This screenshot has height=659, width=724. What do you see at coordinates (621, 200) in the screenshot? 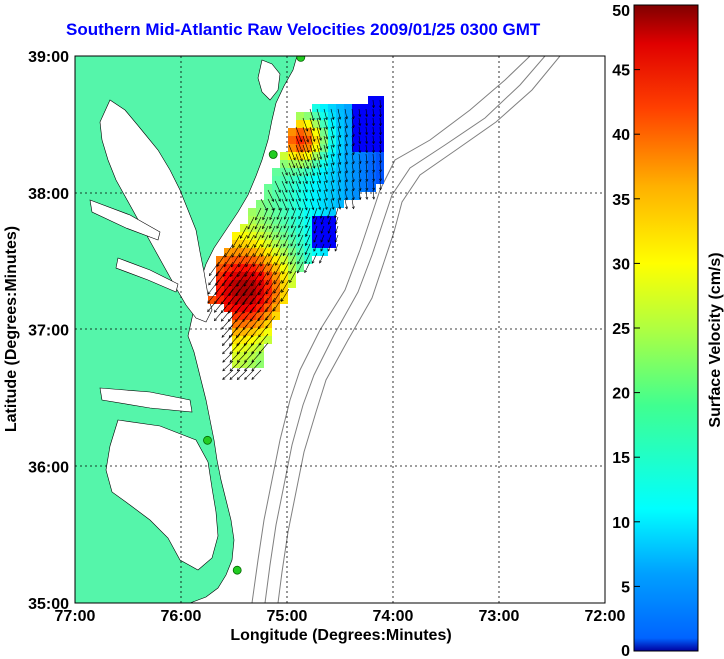
I see `colorbar-tick-label: 35` at bounding box center [621, 200].